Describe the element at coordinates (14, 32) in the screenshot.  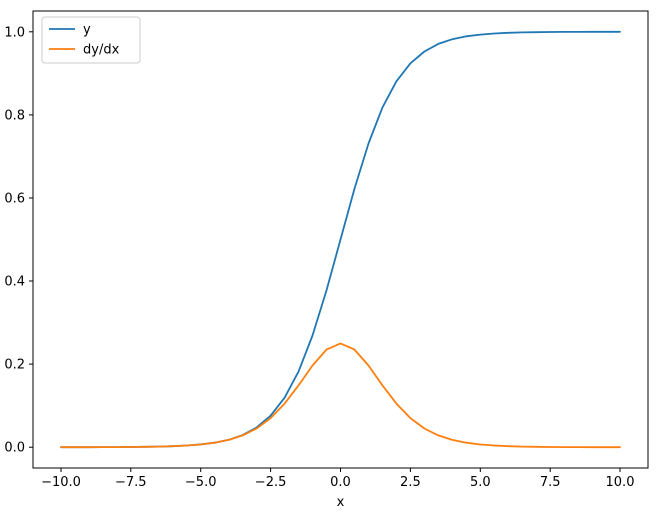
I see `y-tick-label: 1.0` at that location.